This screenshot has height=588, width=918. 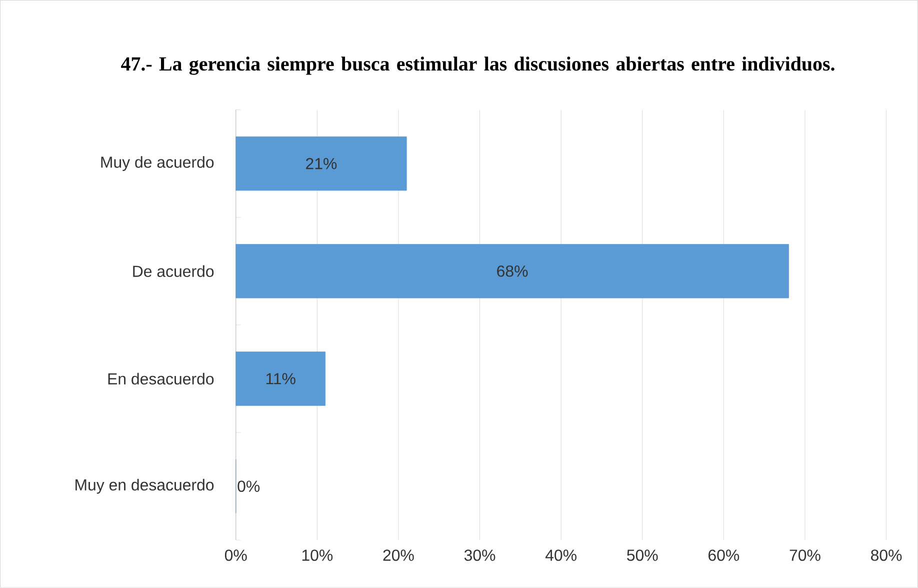 What do you see at coordinates (724, 555) in the screenshot?
I see `x-tick-label: 60%` at bounding box center [724, 555].